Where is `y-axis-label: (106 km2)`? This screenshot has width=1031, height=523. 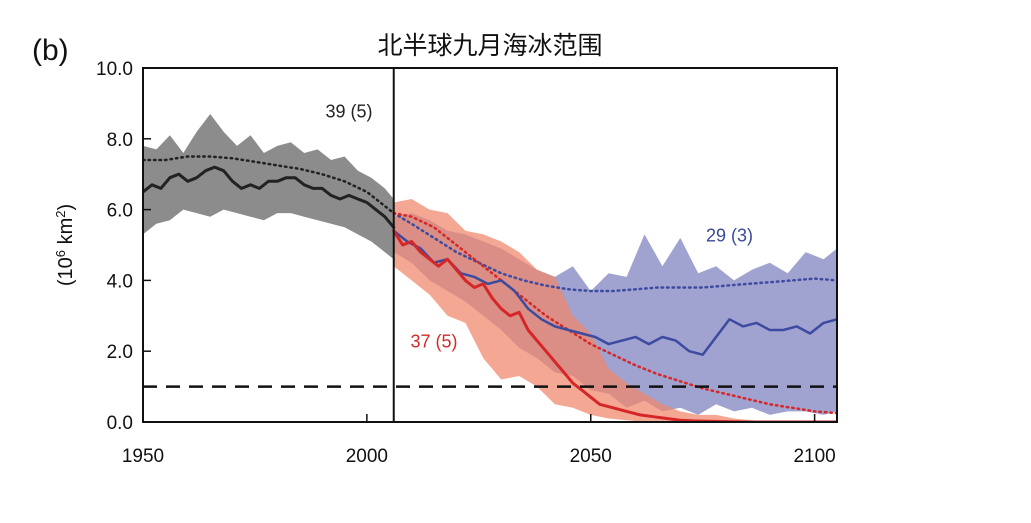 y-axis-label: (106 km2) is located at coordinates (65, 245).